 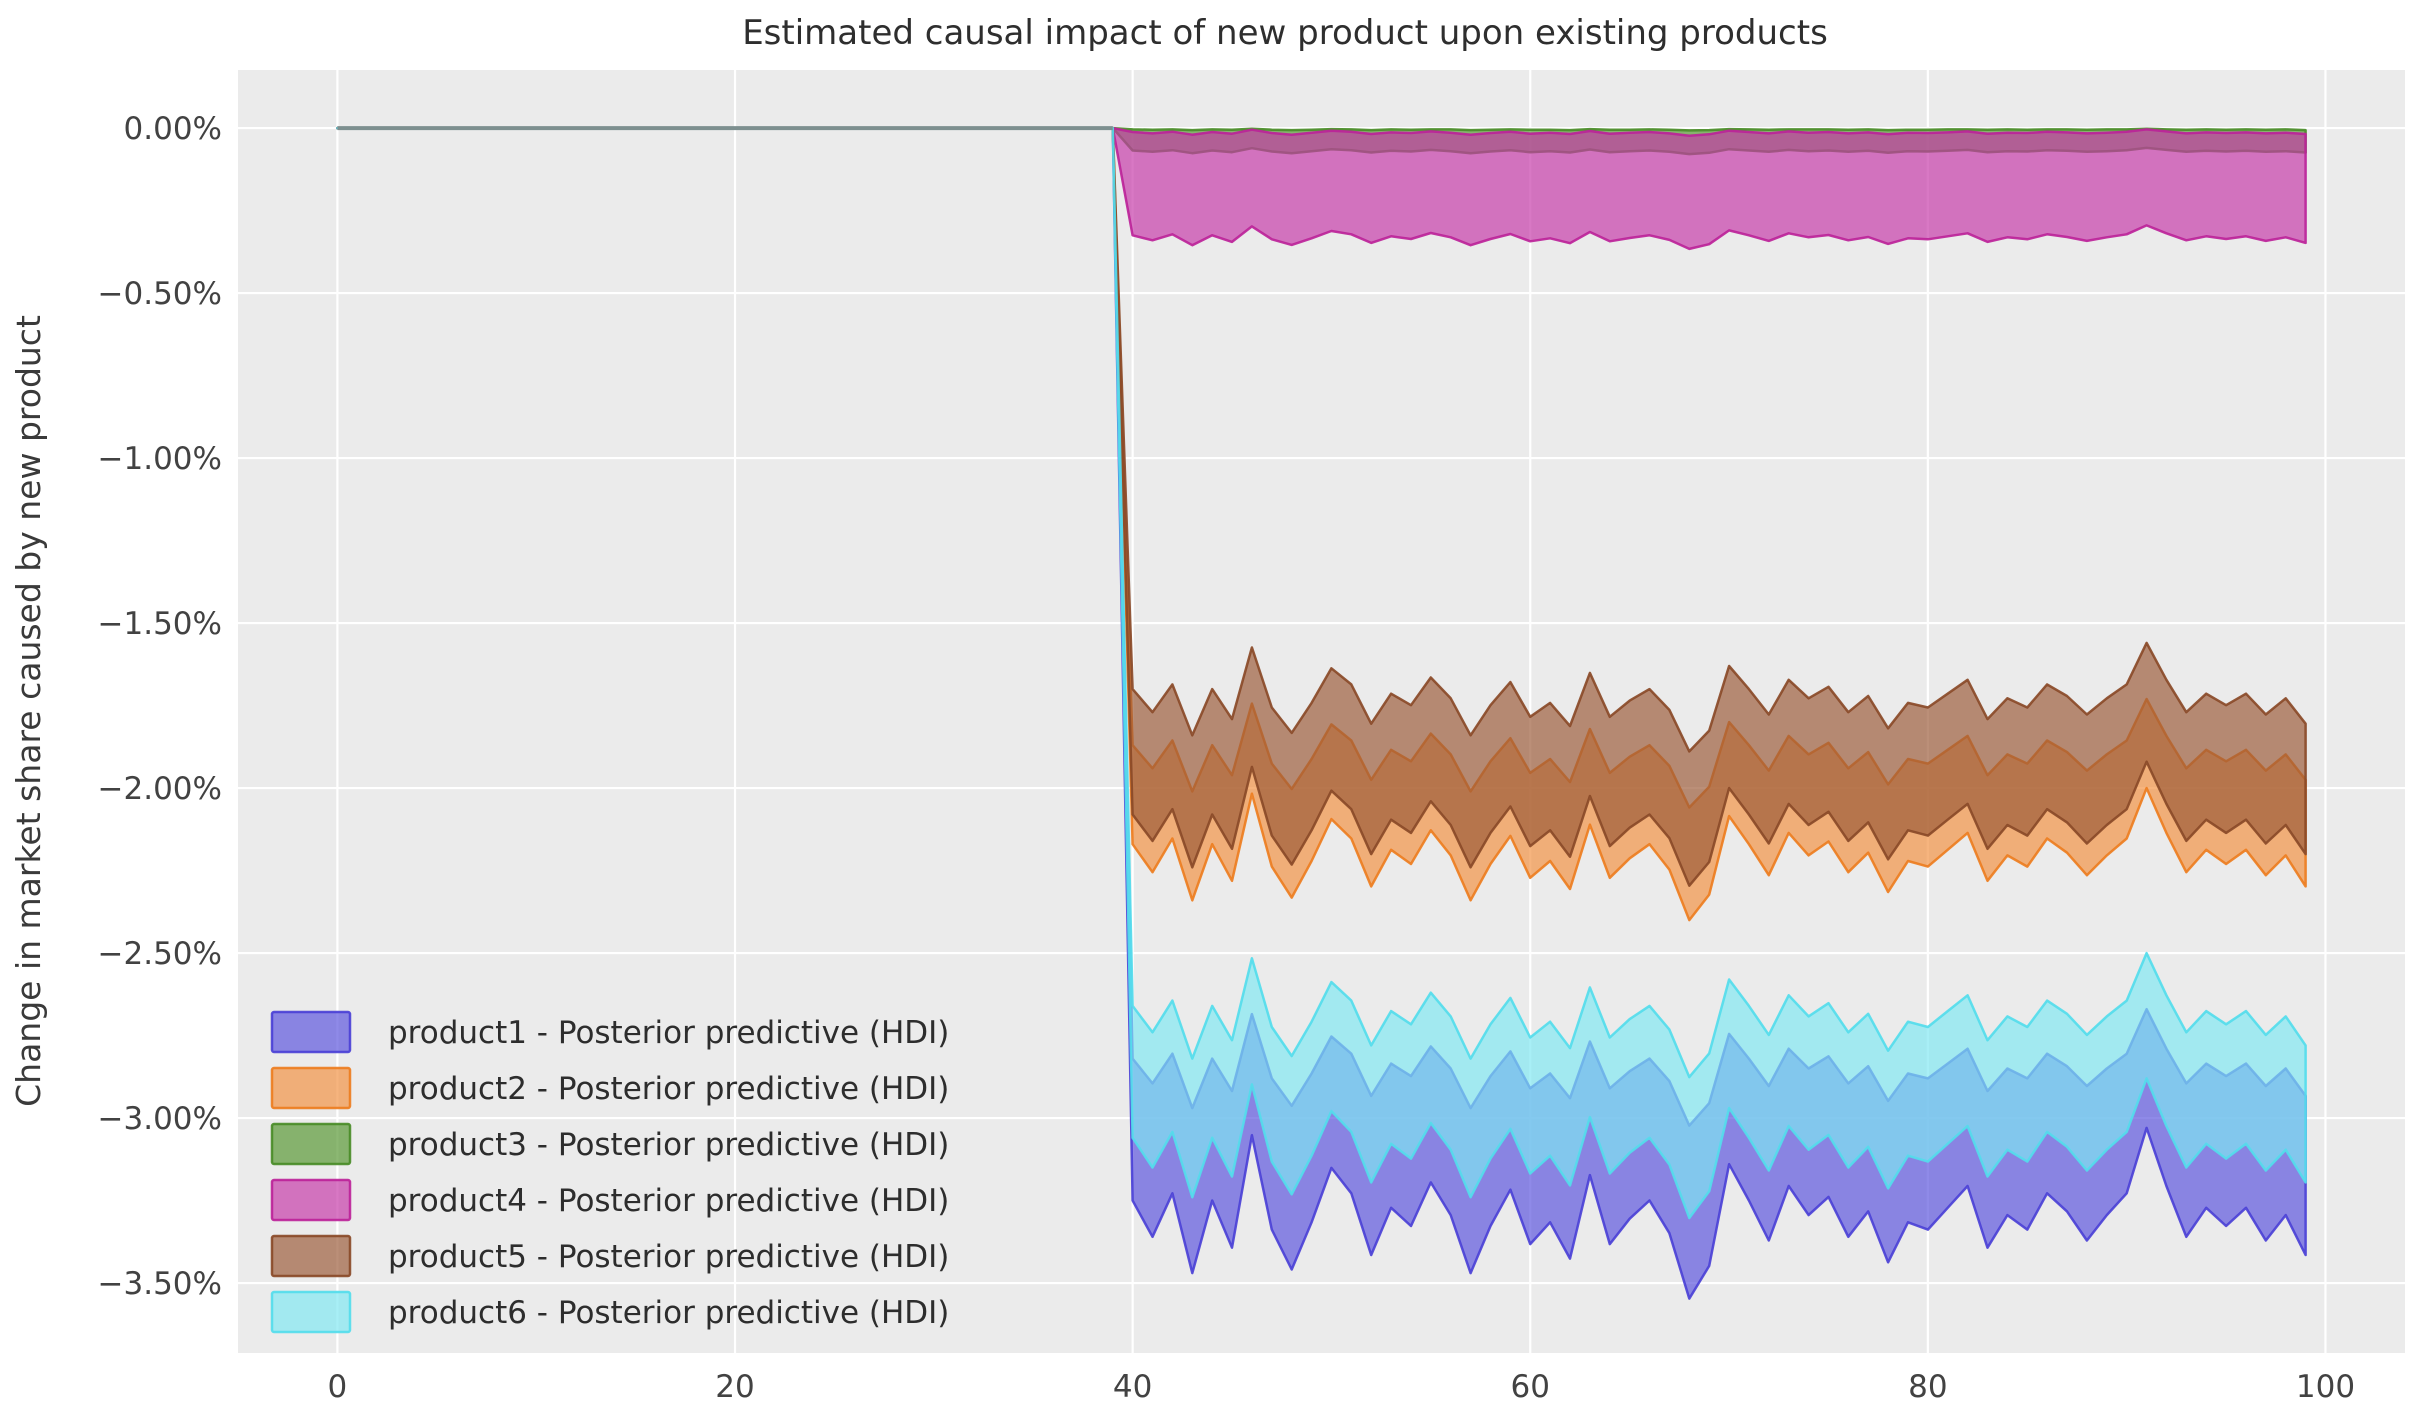 I want to click on legend-label-product5: product5 - Posterior predictive (HDI), so click(x=668, y=1257).